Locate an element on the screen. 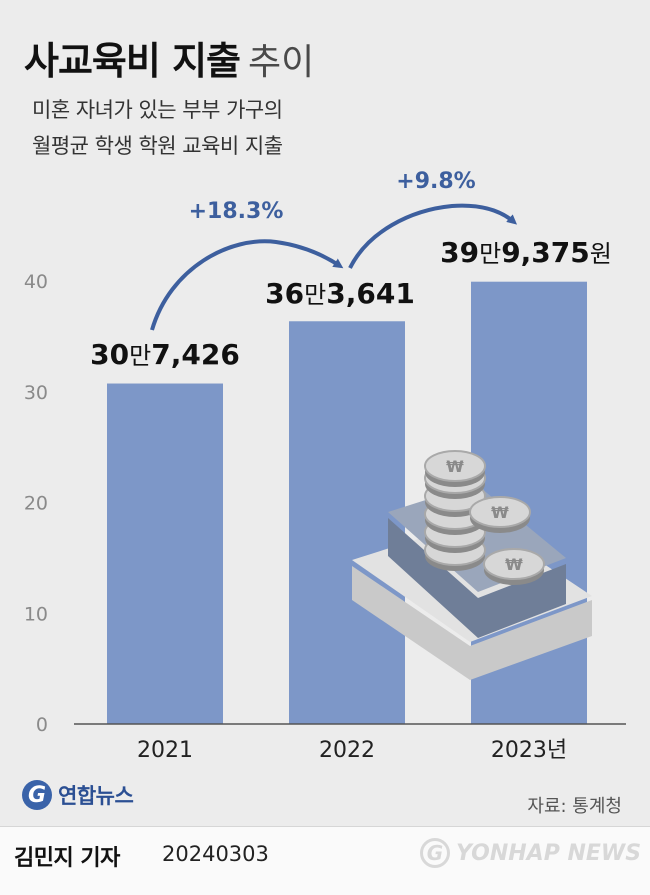  book-bottom is located at coordinates (472, 623).